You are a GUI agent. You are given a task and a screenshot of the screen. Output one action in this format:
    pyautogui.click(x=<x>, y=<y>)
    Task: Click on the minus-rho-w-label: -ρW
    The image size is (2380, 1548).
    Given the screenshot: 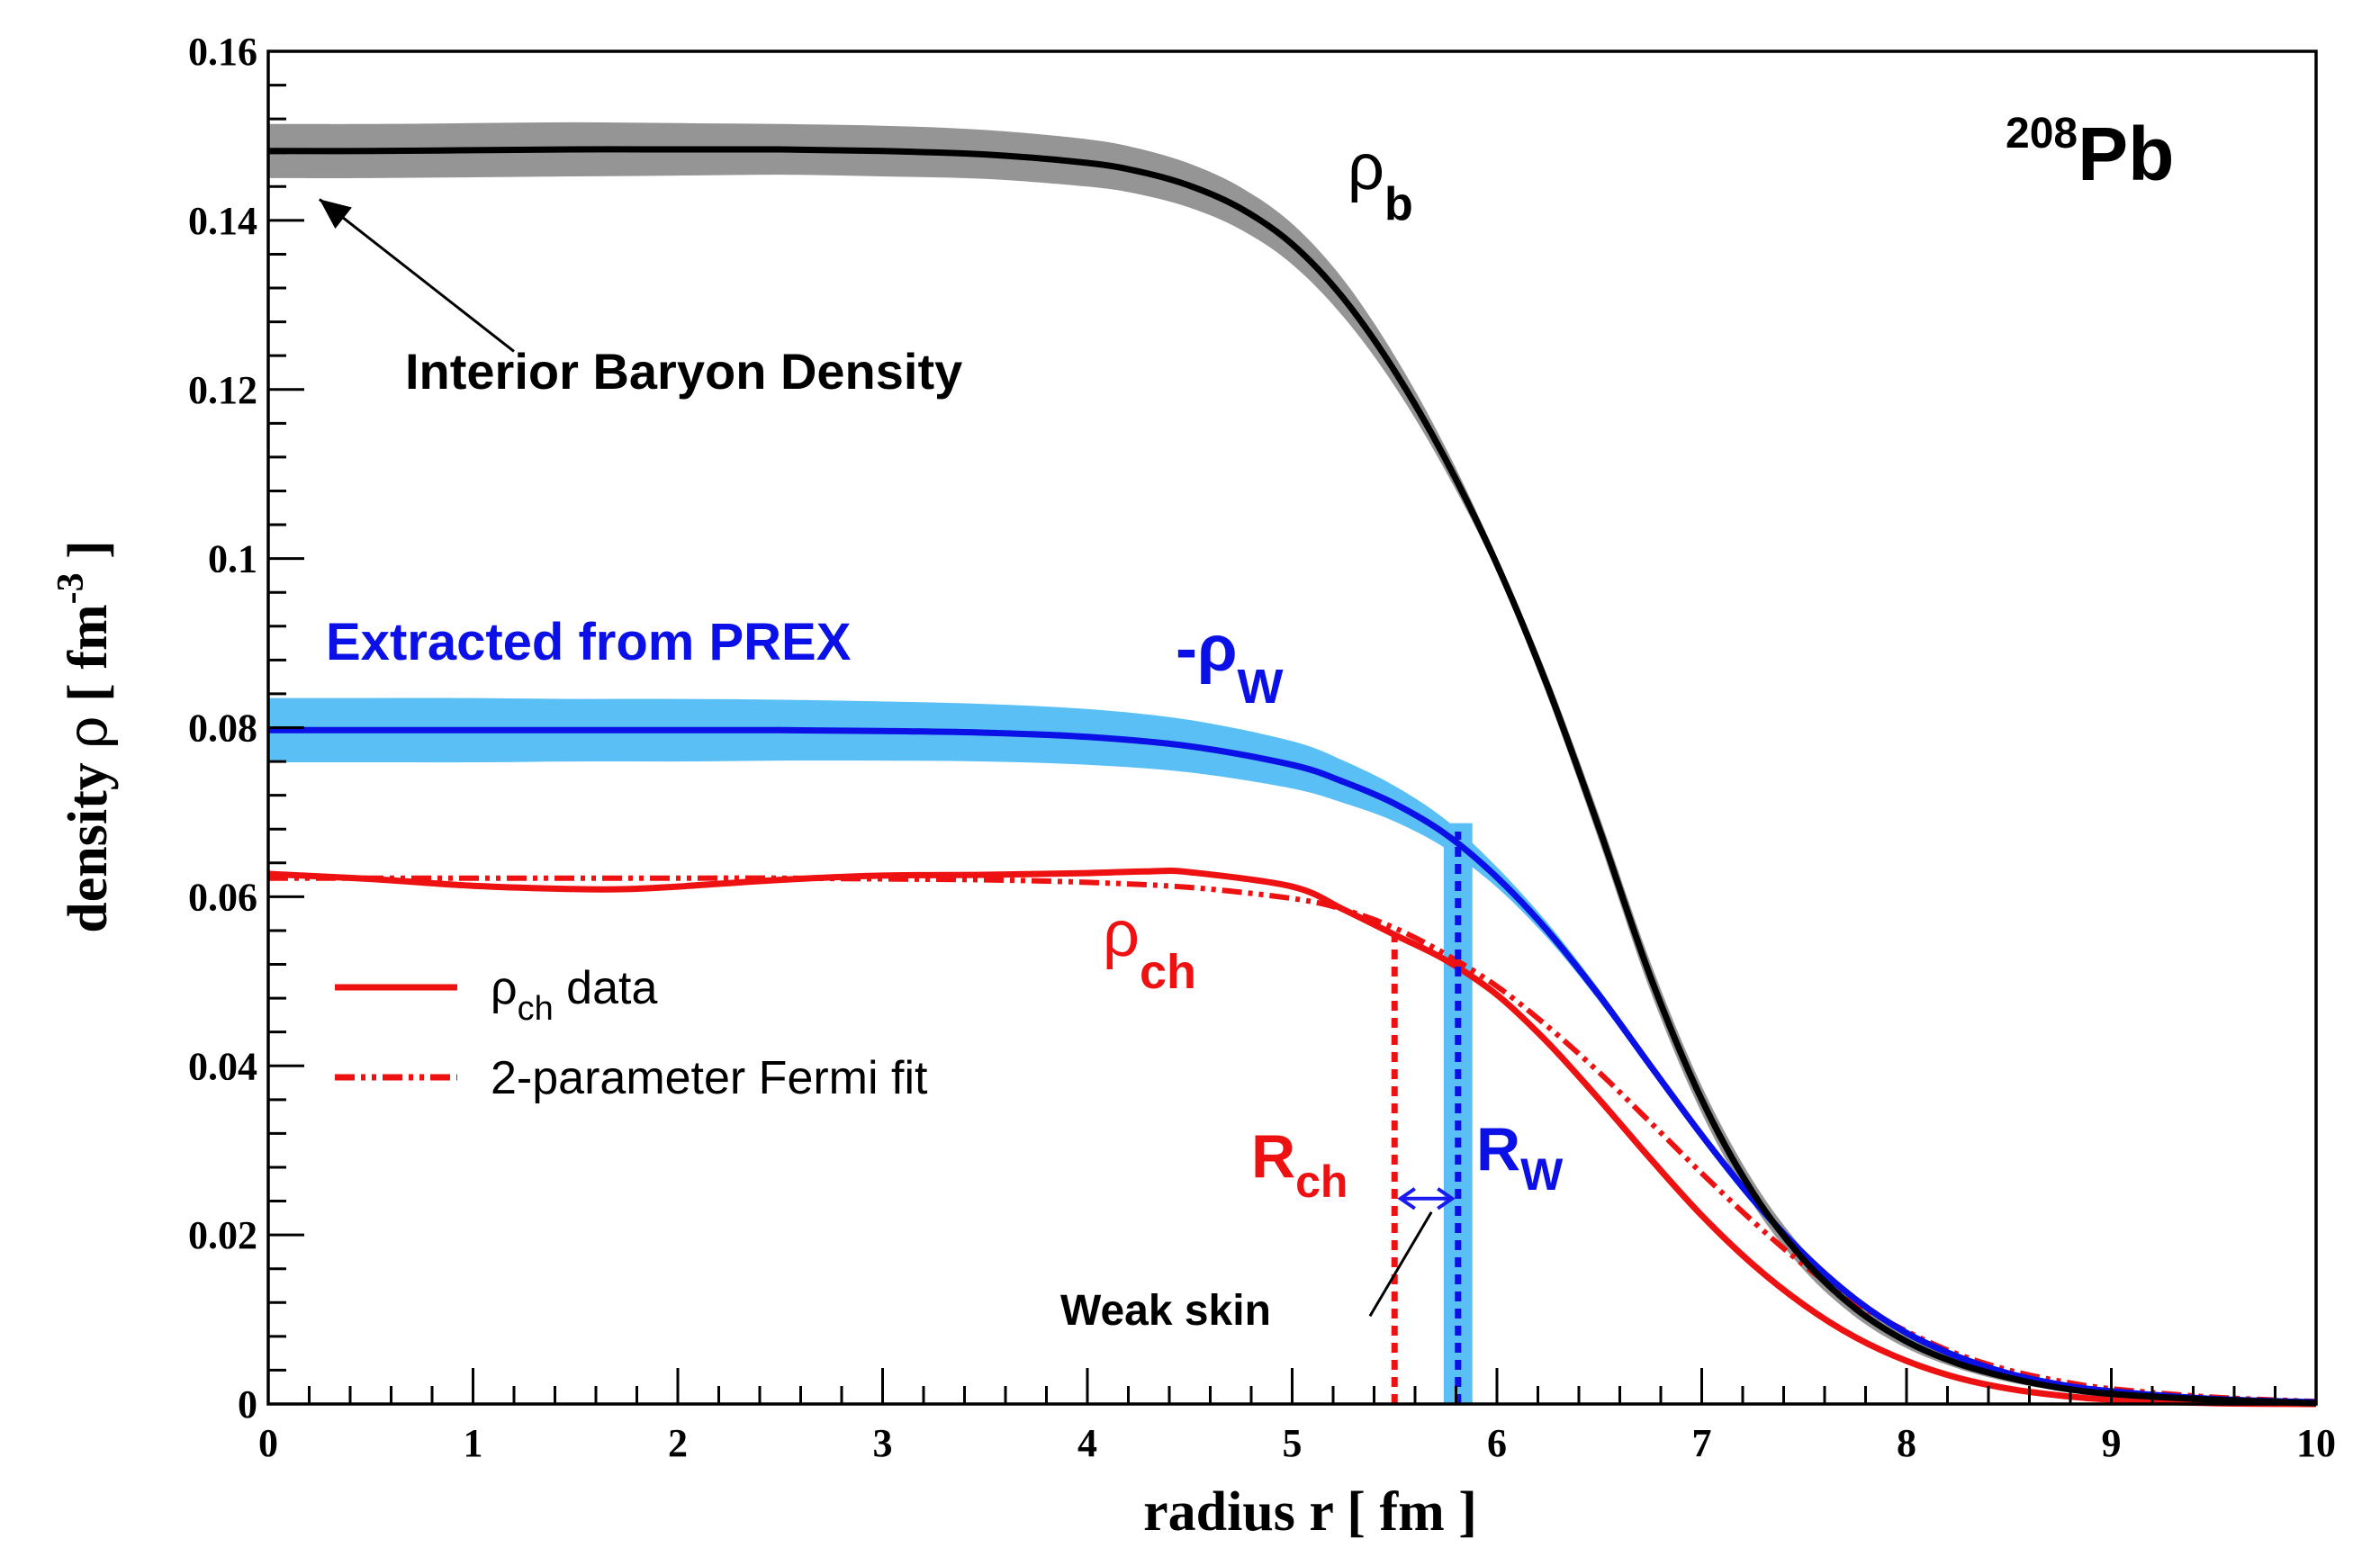 What is the action you would take?
    pyautogui.click(x=1230, y=664)
    